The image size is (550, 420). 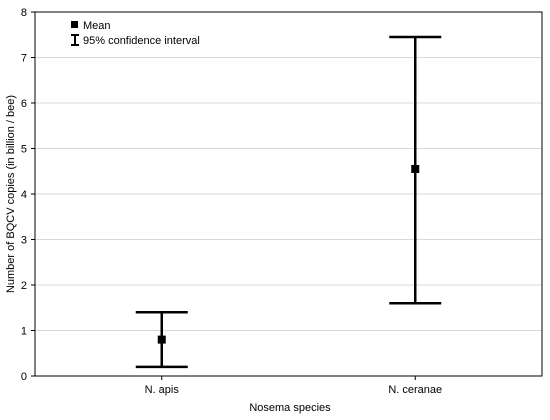 I want to click on legend: Mean 95% confidence interval, so click(x=135, y=33).